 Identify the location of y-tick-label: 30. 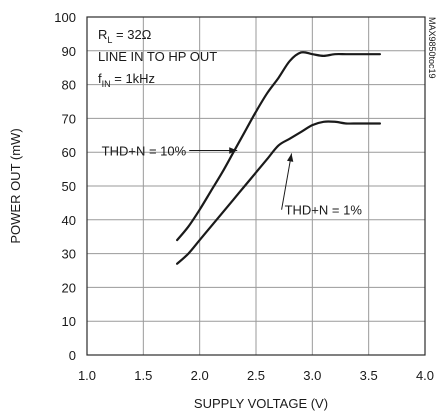
(69, 254).